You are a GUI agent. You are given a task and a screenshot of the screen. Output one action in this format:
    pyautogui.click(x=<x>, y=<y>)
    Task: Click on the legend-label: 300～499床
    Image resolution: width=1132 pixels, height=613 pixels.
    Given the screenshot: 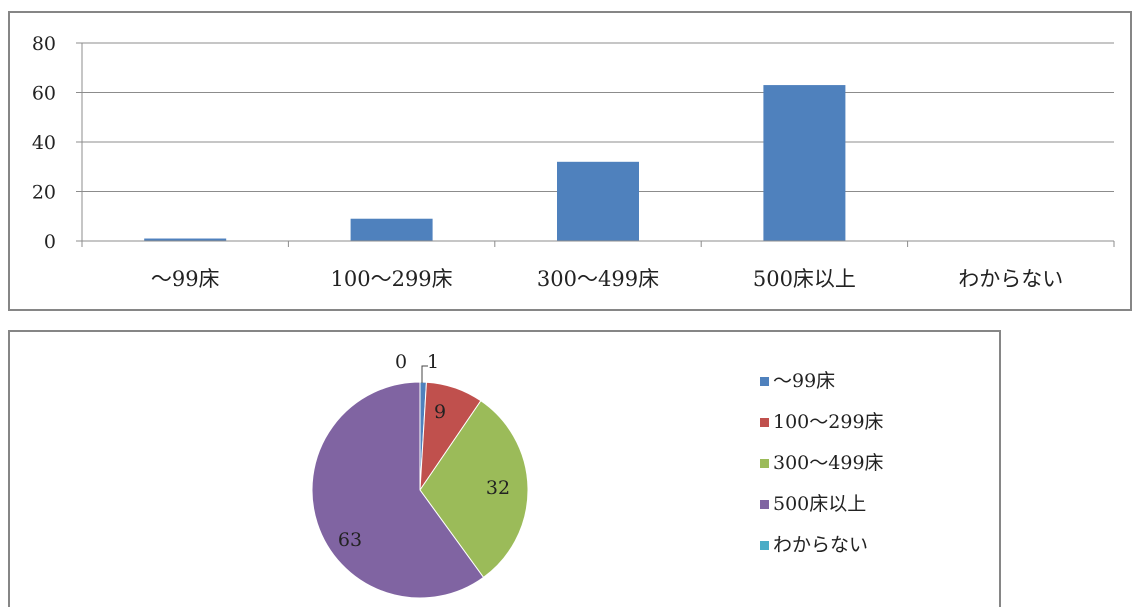 What is the action you would take?
    pyautogui.click(x=828, y=463)
    